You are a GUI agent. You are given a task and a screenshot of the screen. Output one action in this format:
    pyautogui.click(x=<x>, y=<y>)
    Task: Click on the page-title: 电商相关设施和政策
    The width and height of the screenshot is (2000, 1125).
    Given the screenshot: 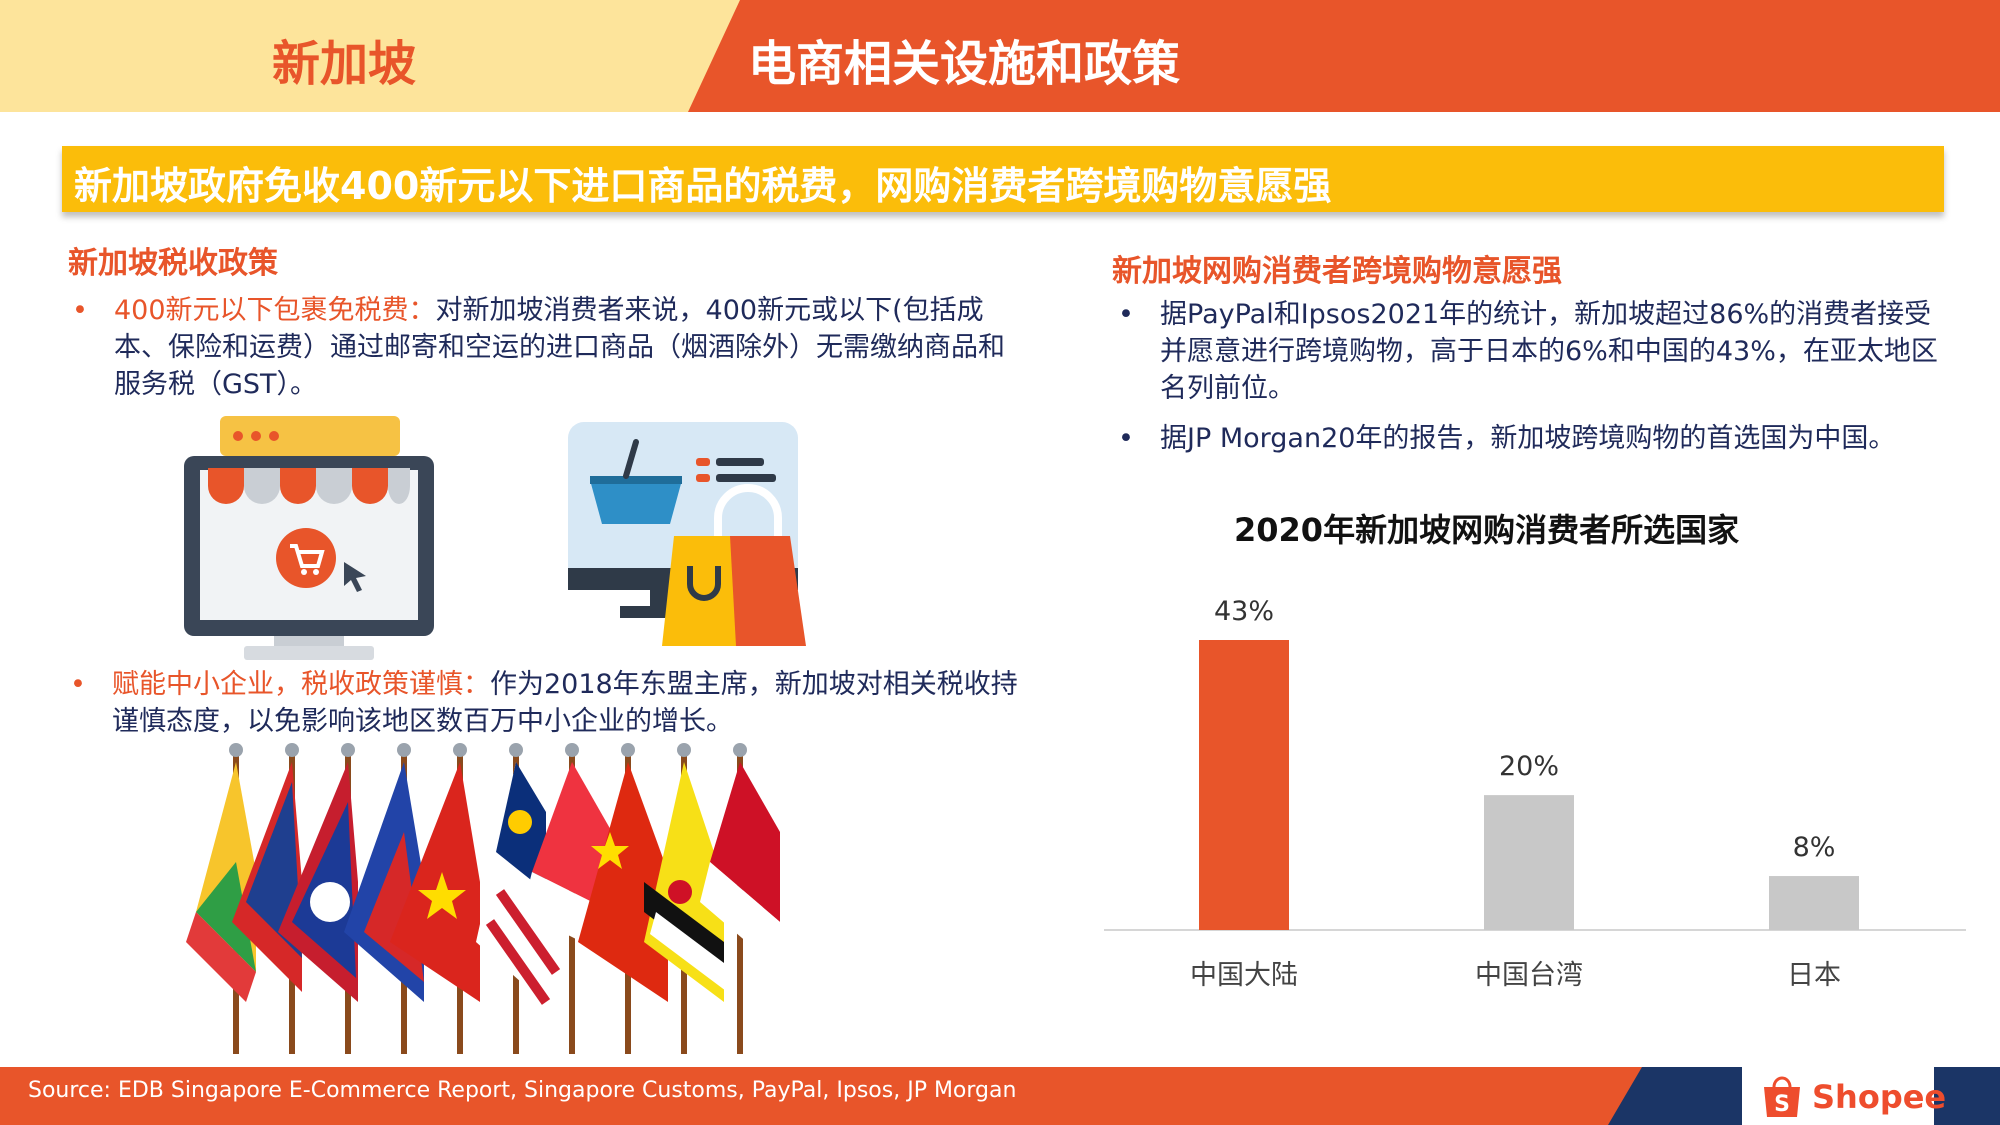 What is the action you would take?
    pyautogui.click(x=964, y=64)
    